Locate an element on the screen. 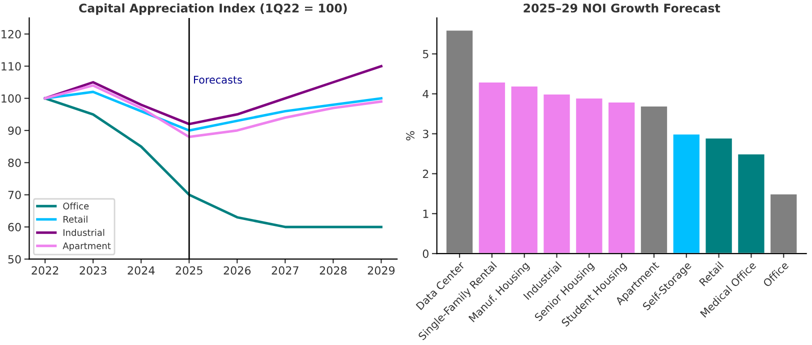 The image size is (812, 345). y-tick-label: 3 is located at coordinates (425, 134).